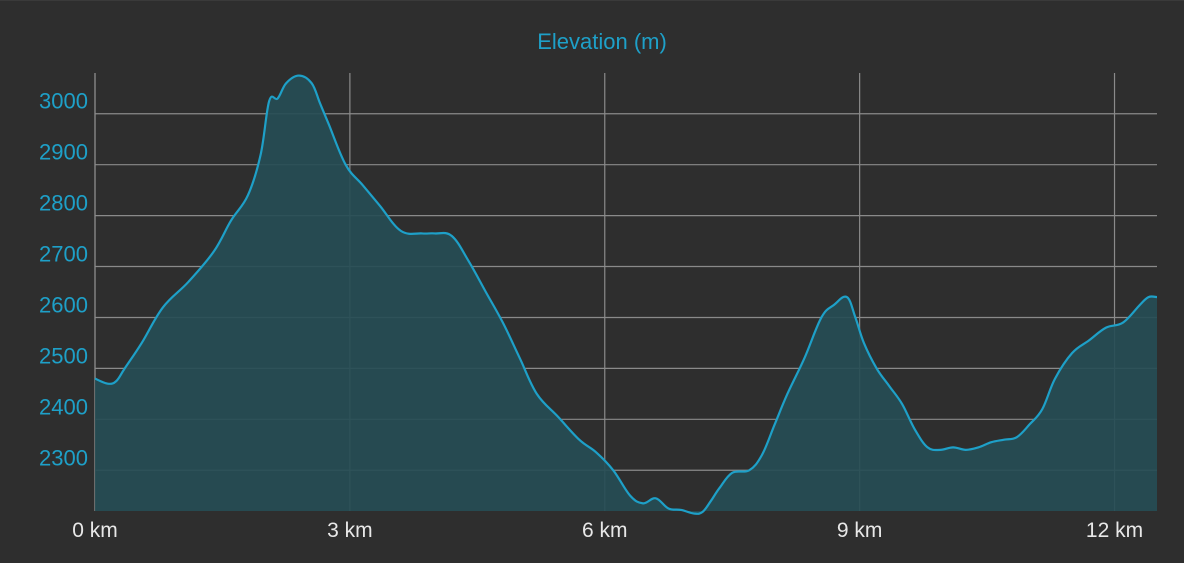 The image size is (1184, 563). What do you see at coordinates (63, 203) in the screenshot?
I see `y-tick-label: 2800` at bounding box center [63, 203].